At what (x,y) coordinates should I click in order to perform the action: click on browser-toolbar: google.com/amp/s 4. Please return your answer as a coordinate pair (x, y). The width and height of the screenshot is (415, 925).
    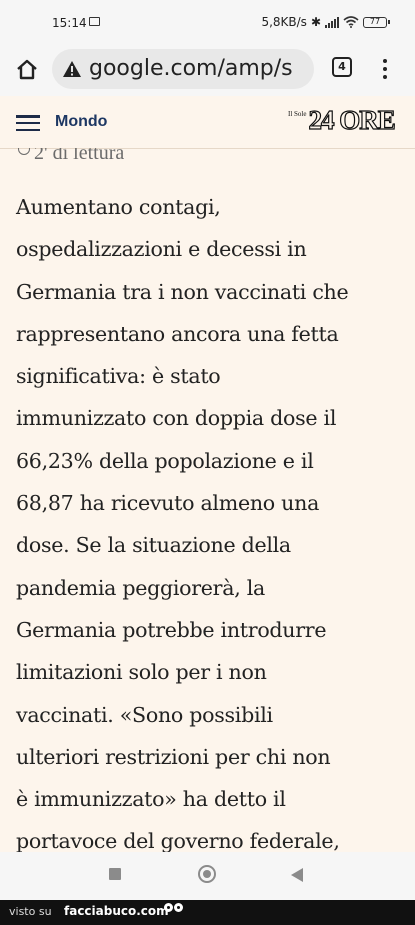
    Looking at the image, I should click on (207, 70).